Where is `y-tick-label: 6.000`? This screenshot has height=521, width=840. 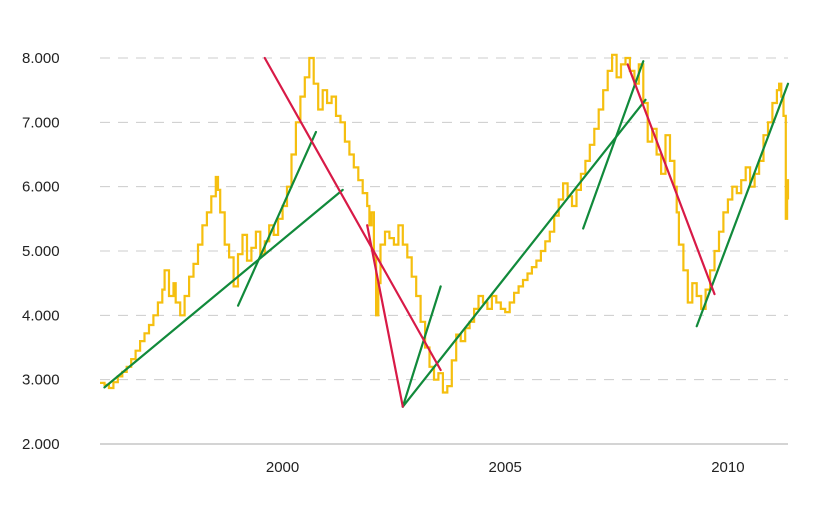 y-tick-label: 6.000 is located at coordinates (41, 187).